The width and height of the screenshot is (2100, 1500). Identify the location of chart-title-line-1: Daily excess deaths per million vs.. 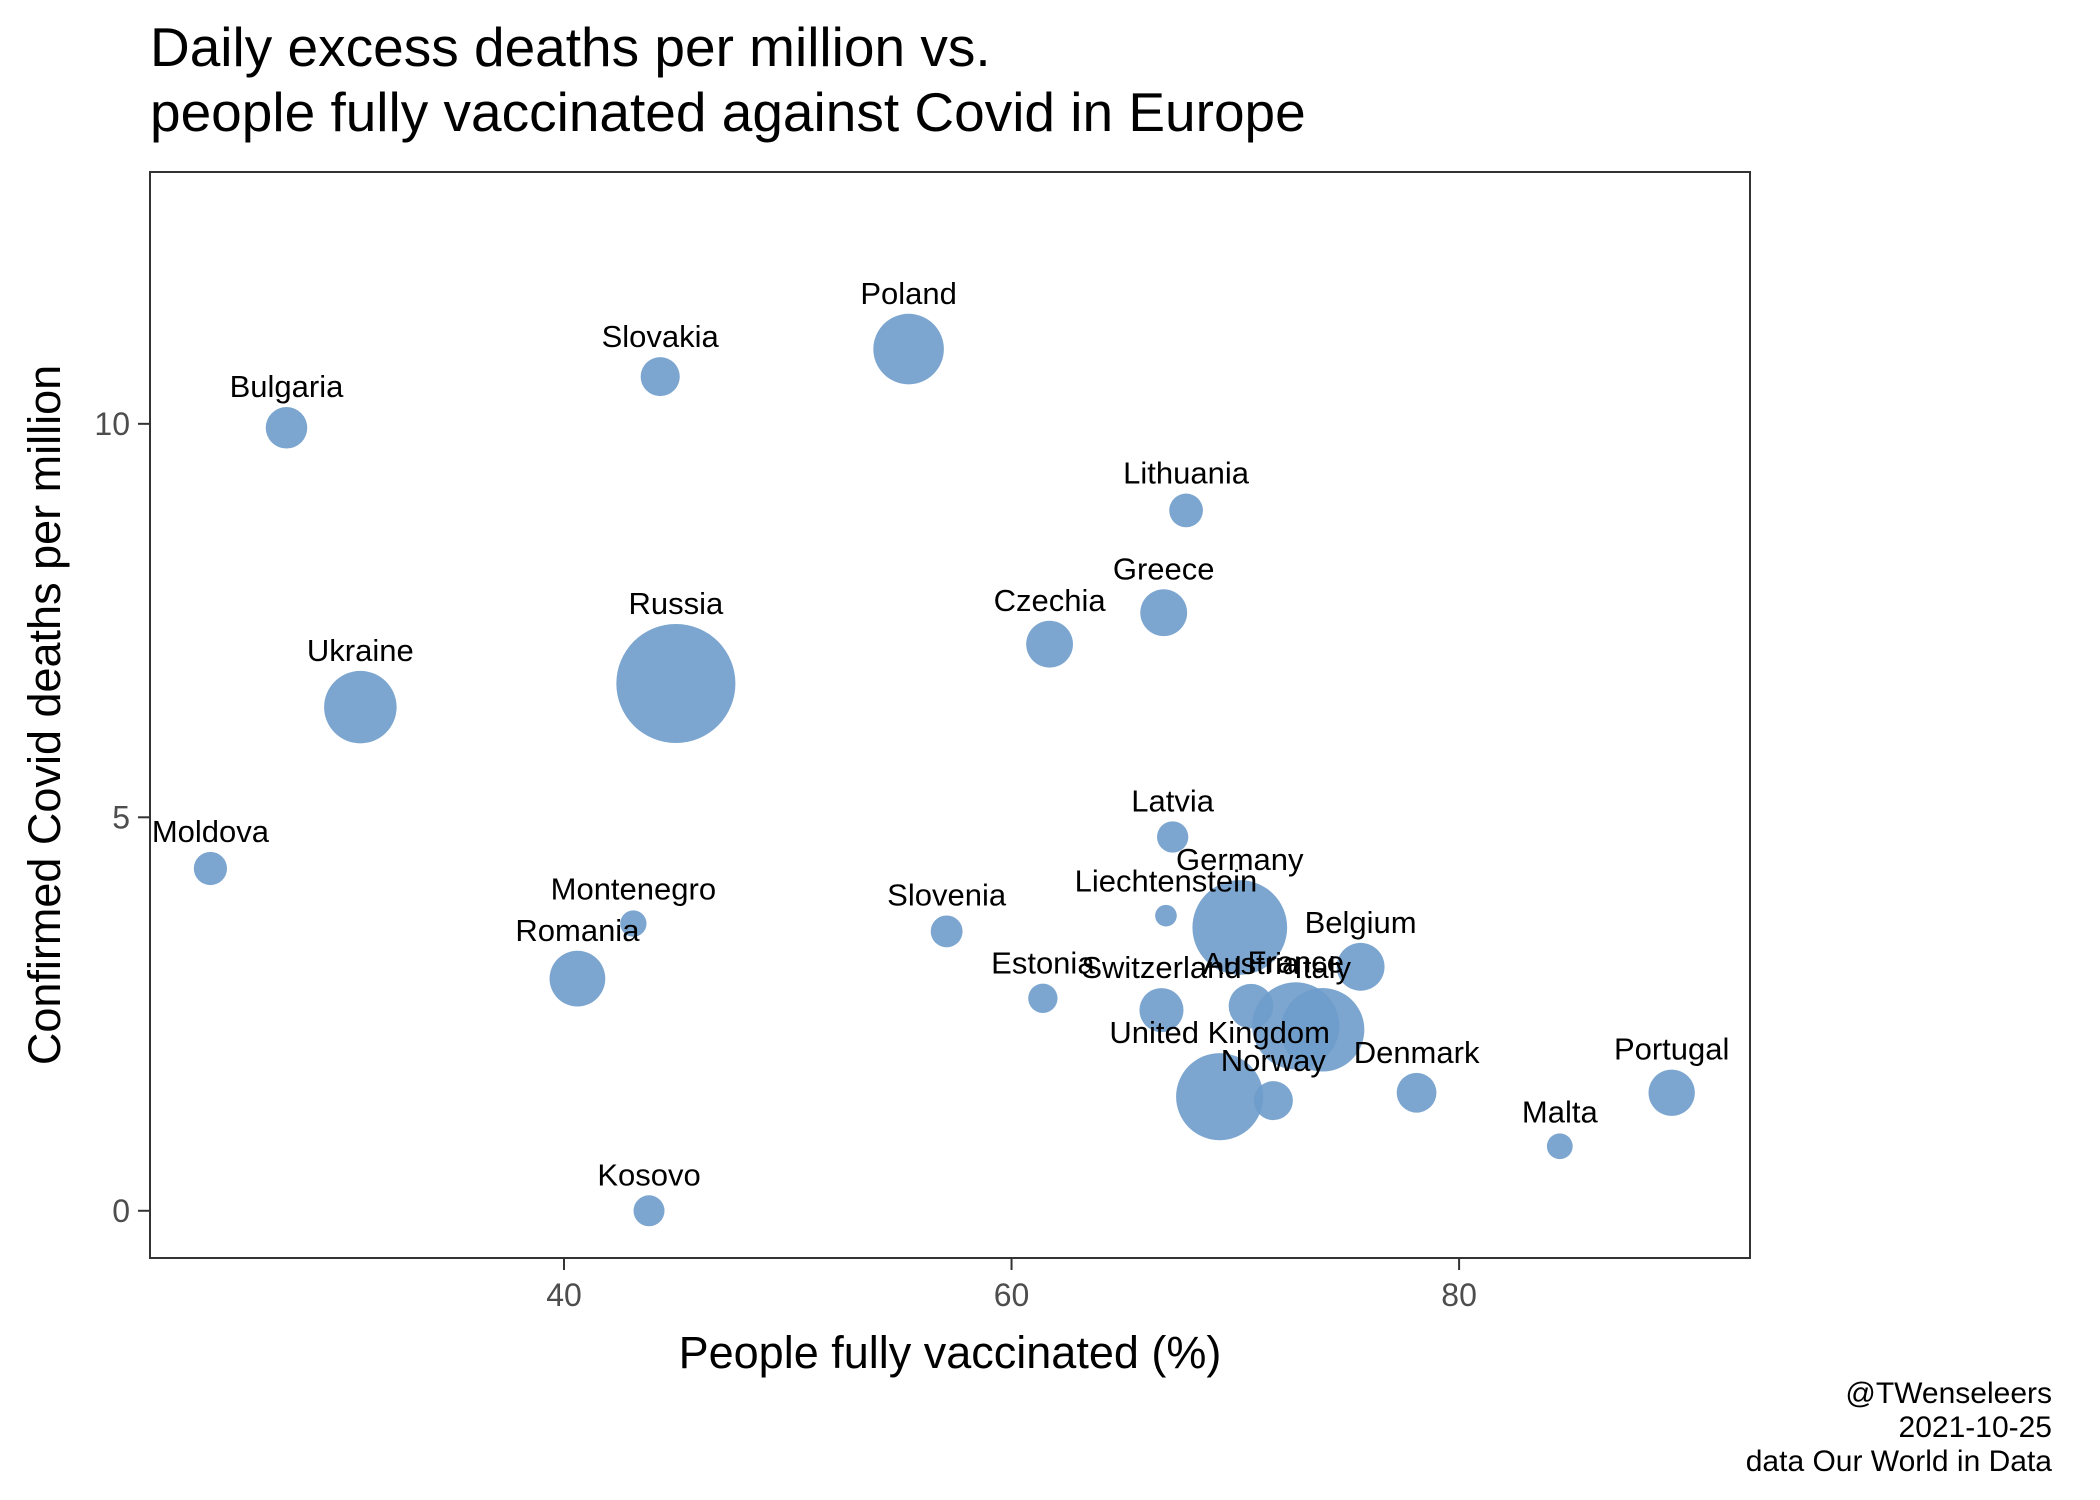
(570, 47).